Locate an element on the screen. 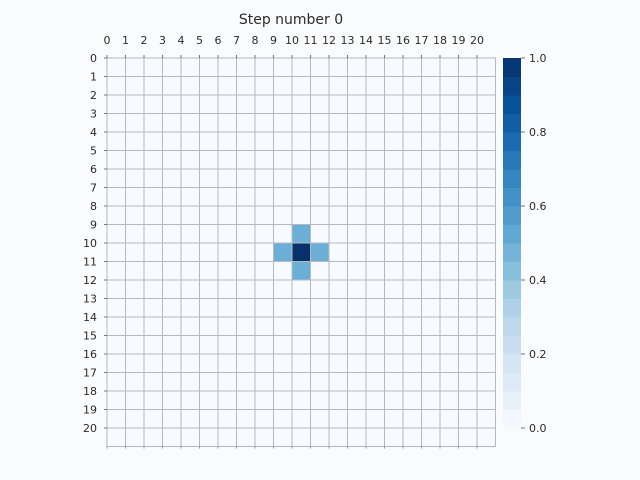 The image size is (640, 480). heatmap-cell-r18-c10 is located at coordinates (301, 400).